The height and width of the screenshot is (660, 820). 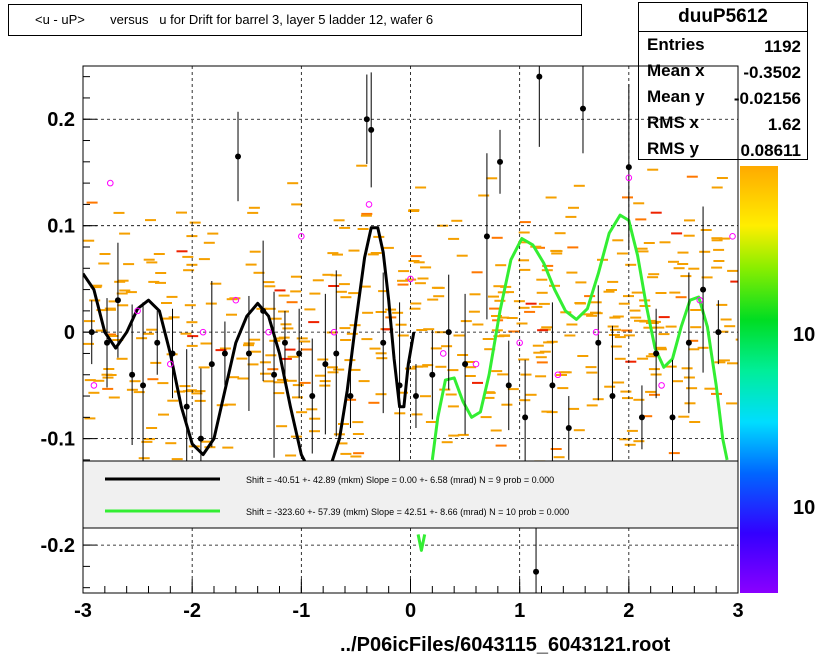 What do you see at coordinates (519, 611) in the screenshot?
I see `x-tick-label: 1` at bounding box center [519, 611].